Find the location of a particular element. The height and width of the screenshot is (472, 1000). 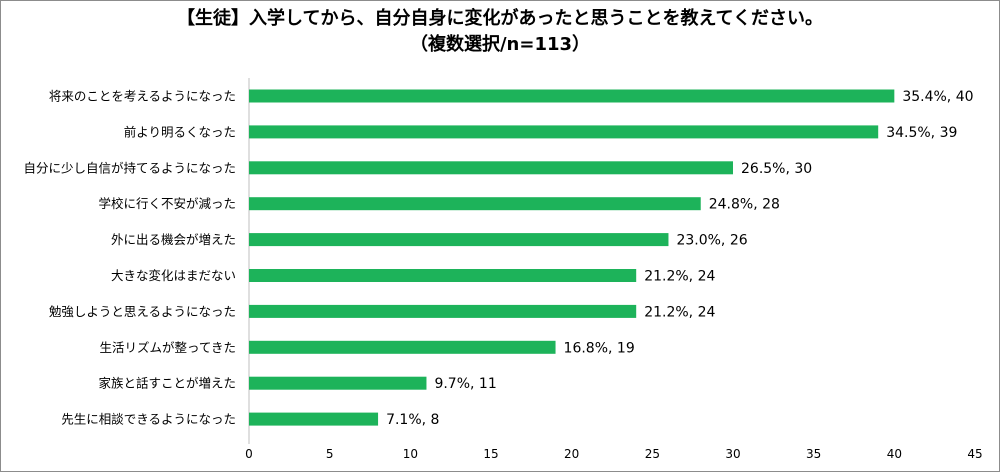

data-label: 26.5%, 30 is located at coordinates (776, 169).